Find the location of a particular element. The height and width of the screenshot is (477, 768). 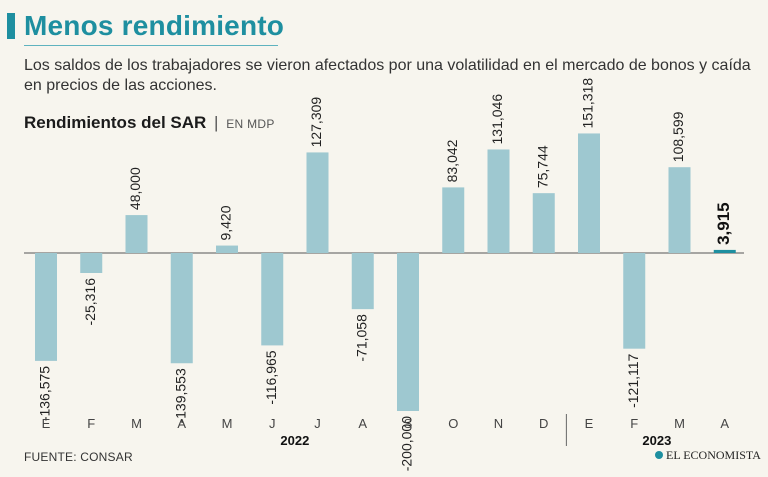

x-tick-label: S is located at coordinates (408, 423).